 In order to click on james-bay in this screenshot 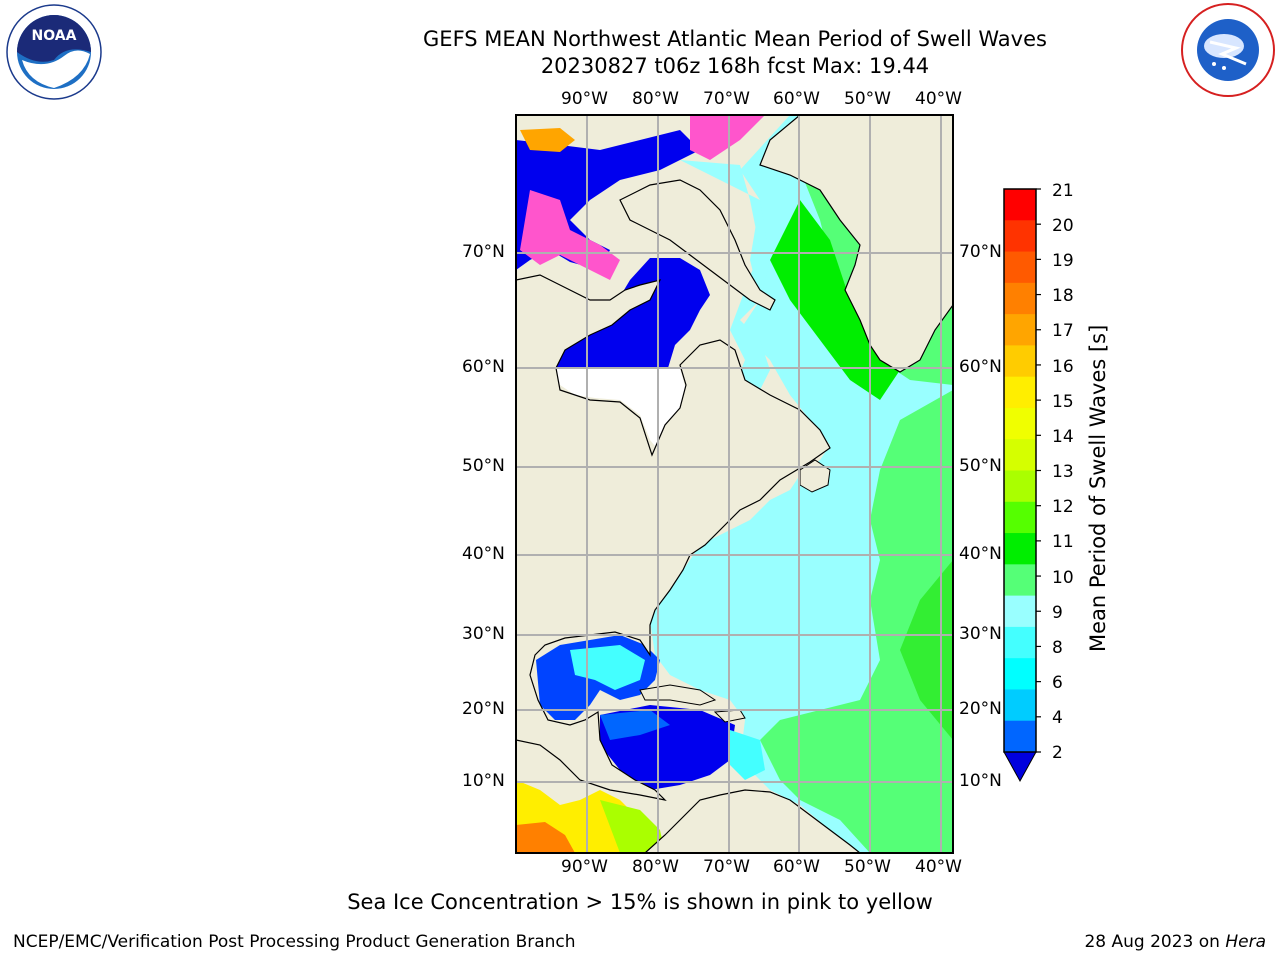, I will do `click(621, 410)`.